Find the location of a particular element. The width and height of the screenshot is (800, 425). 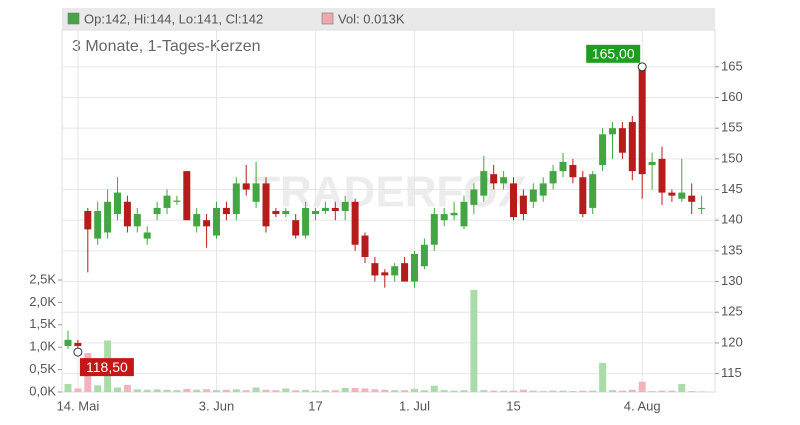

x-tick-label: 4. Aug is located at coordinates (642, 405).